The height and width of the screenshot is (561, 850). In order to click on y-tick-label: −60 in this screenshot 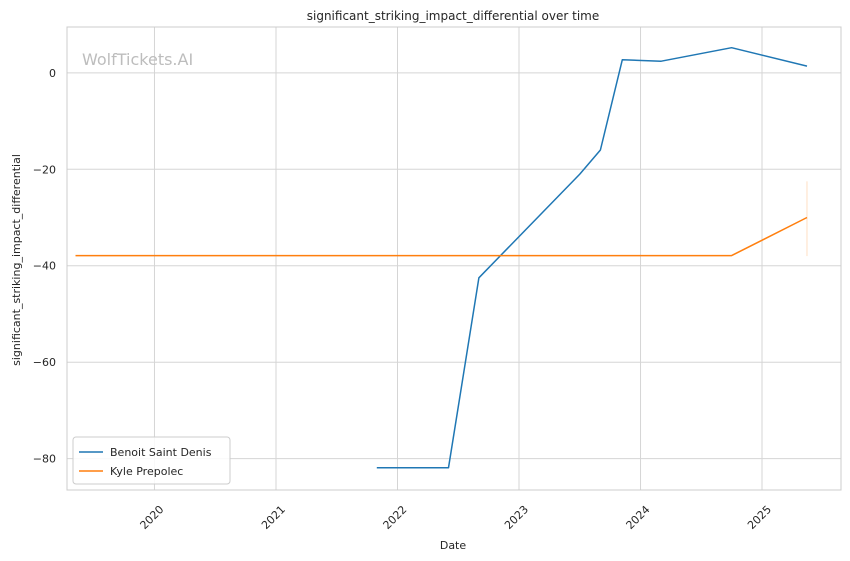, I will do `click(44, 362)`.